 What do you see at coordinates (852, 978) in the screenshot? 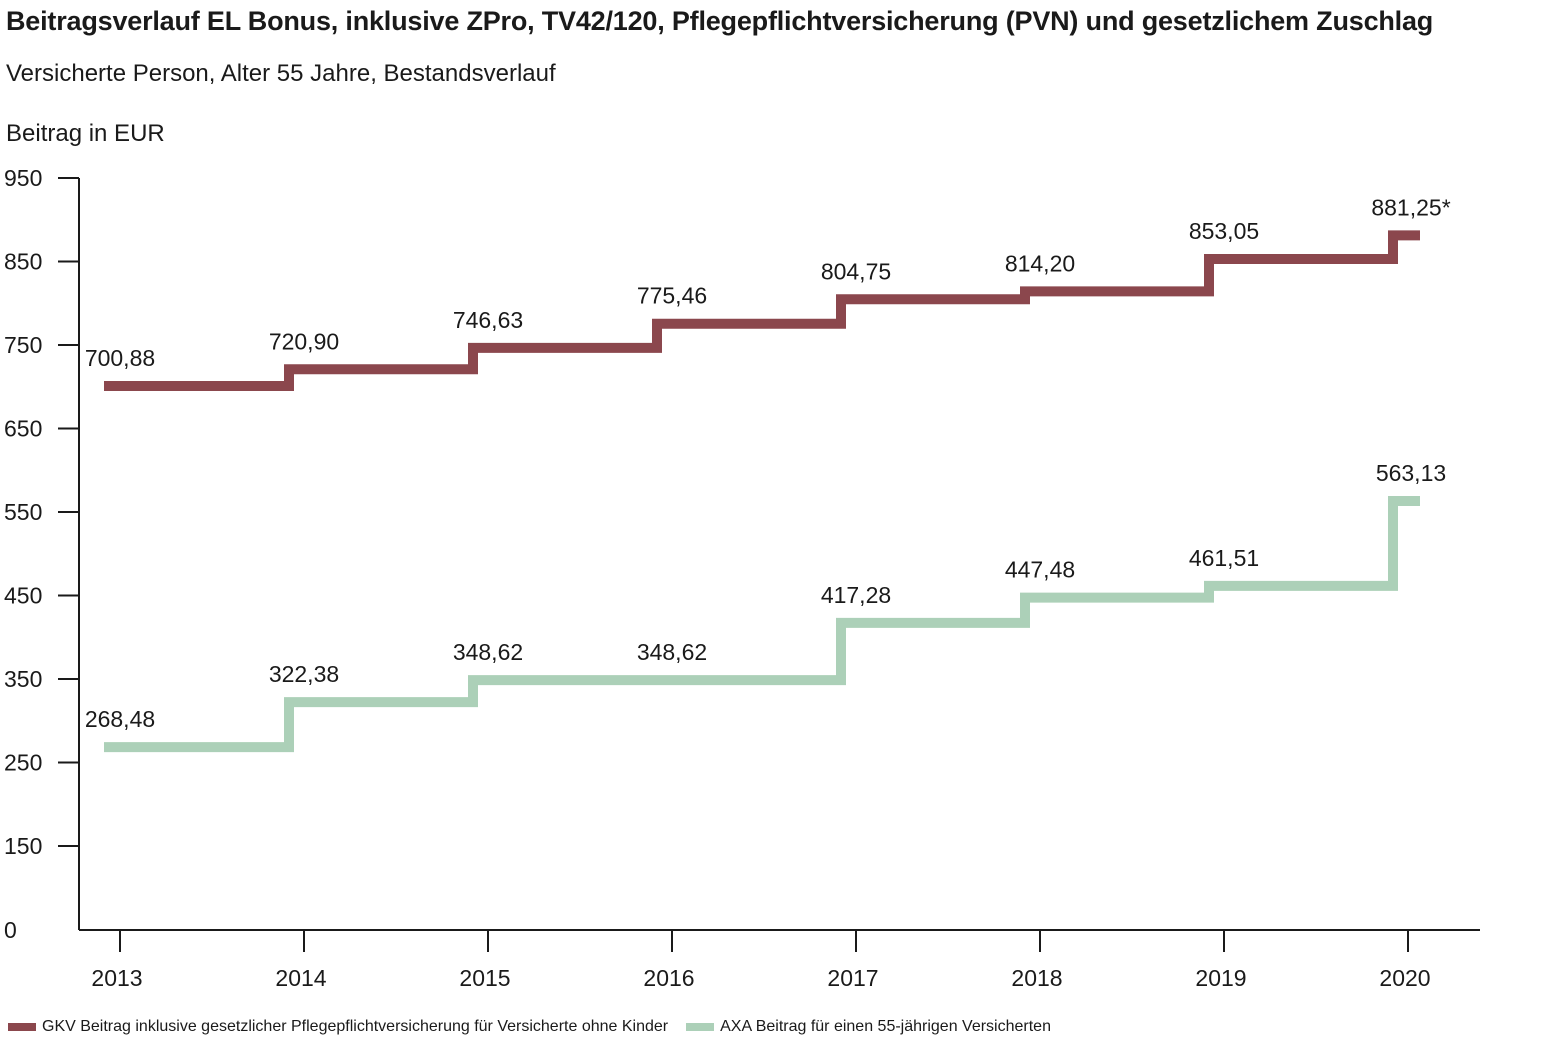
I see `x-tick-label: 2017` at bounding box center [852, 978].